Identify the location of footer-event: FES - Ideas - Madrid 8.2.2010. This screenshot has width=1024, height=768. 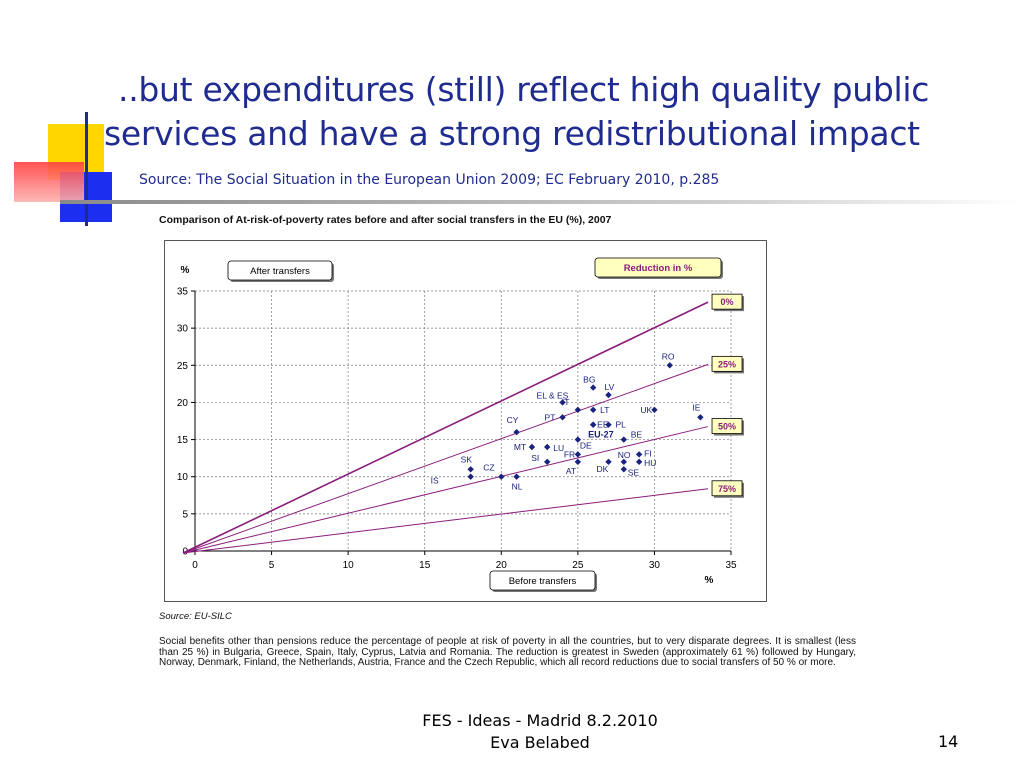
(540, 720).